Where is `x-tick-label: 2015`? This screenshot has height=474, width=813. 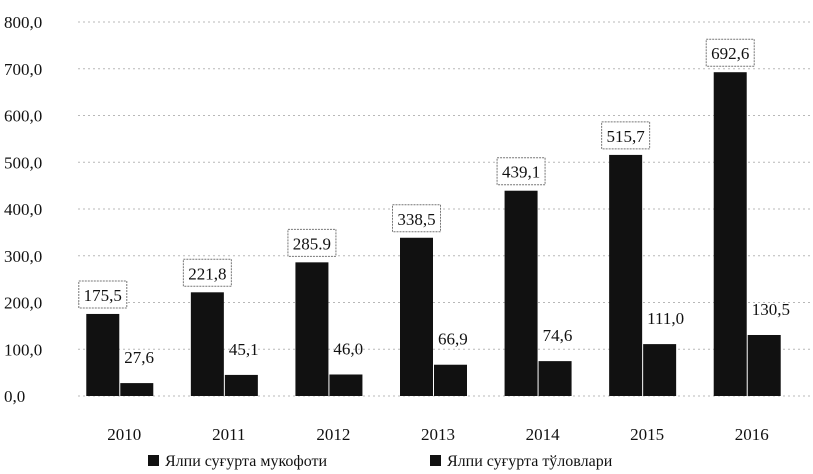
x-tick-label: 2015 is located at coordinates (647, 434).